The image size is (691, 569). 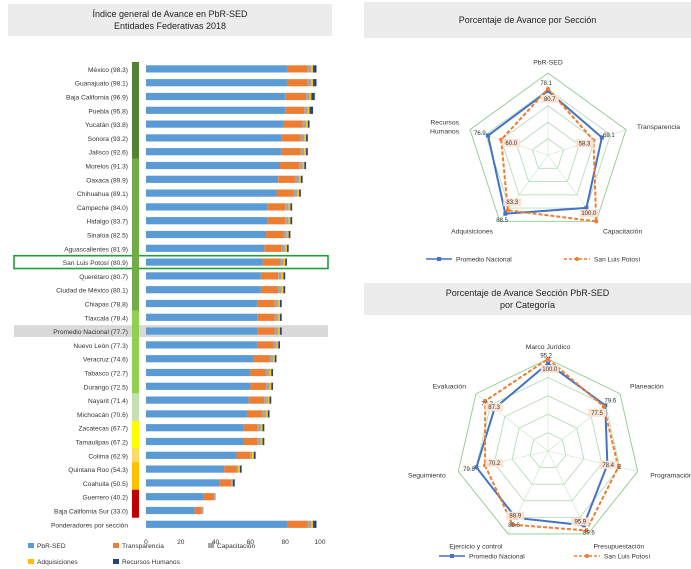 I want to click on radar-axis-label-adquisiciones: Adquisiciones, so click(x=472, y=232).